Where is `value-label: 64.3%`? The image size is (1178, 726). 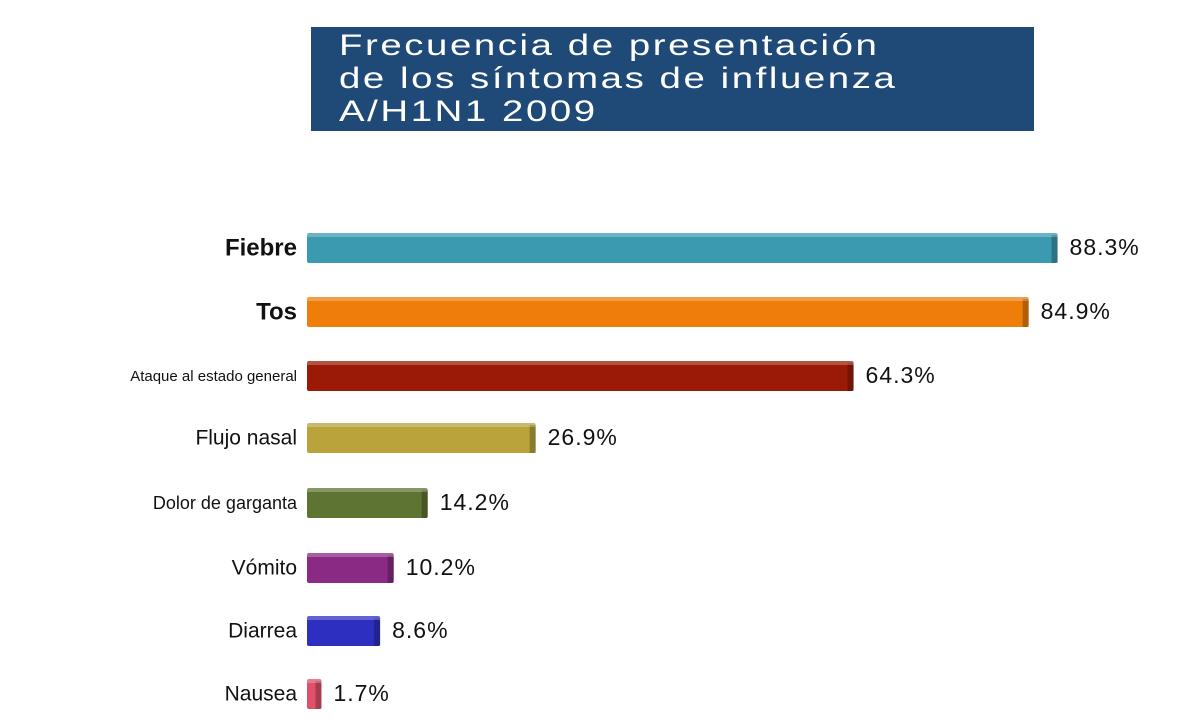
value-label: 64.3% is located at coordinates (901, 375).